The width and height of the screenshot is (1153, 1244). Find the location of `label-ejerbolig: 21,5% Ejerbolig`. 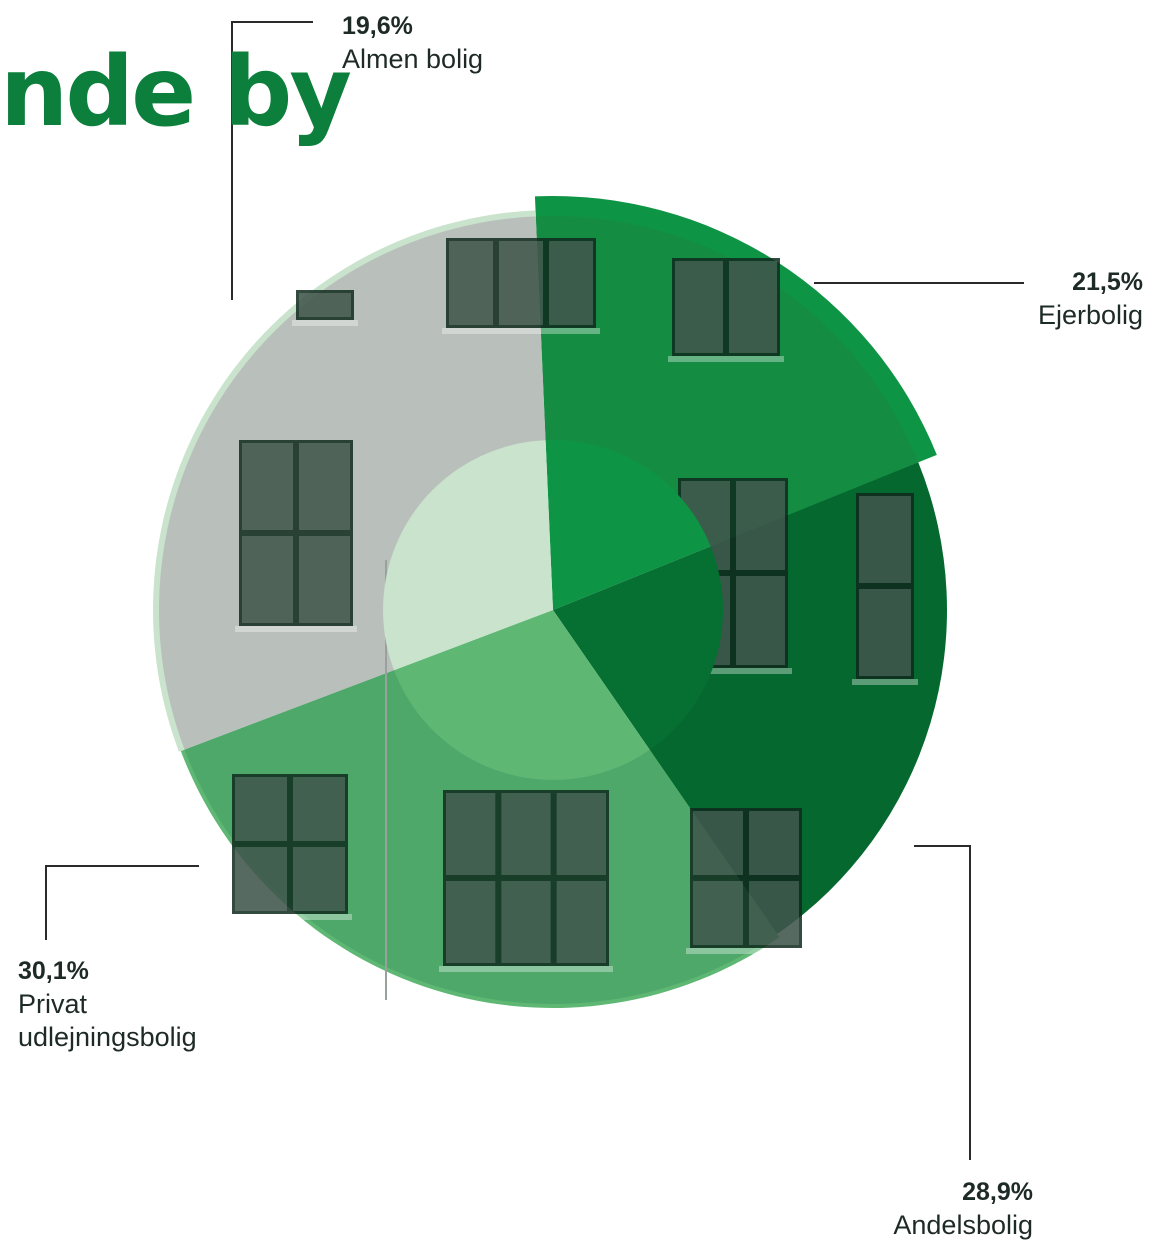

label-ejerbolig: 21,5% Ejerbolig is located at coordinates (1090, 299).